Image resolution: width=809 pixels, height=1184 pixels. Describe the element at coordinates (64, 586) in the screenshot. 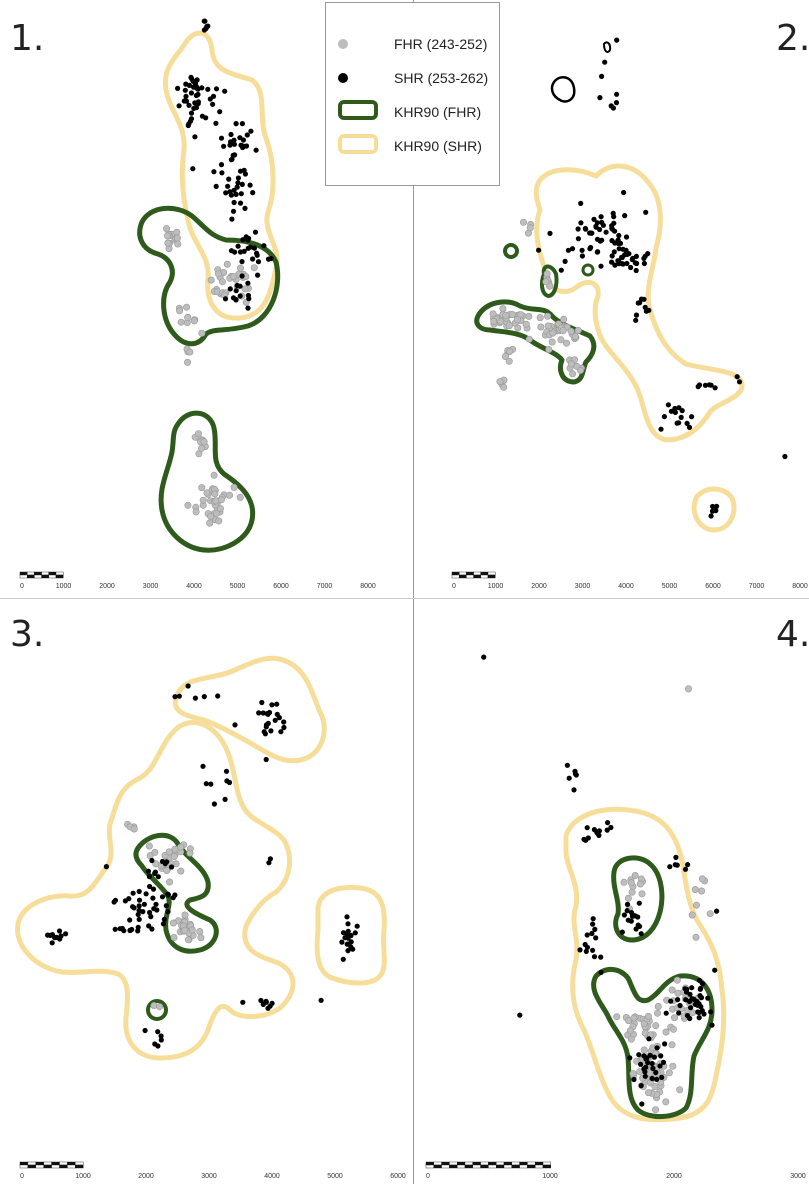

I see `scale-tick-label: 1000` at that location.